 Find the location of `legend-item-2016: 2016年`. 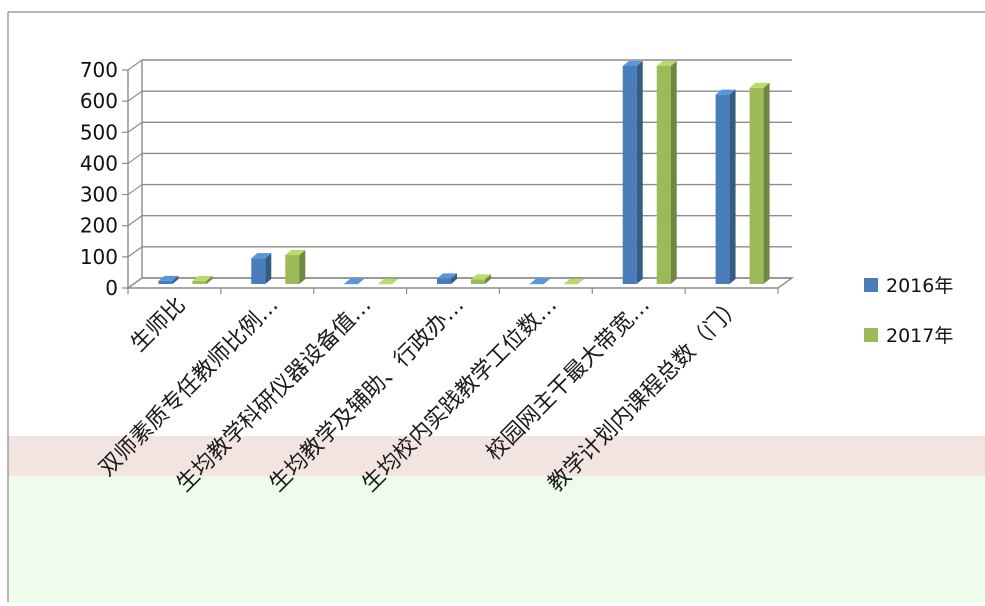

legend-item-2016: 2016年 is located at coordinates (908, 286).